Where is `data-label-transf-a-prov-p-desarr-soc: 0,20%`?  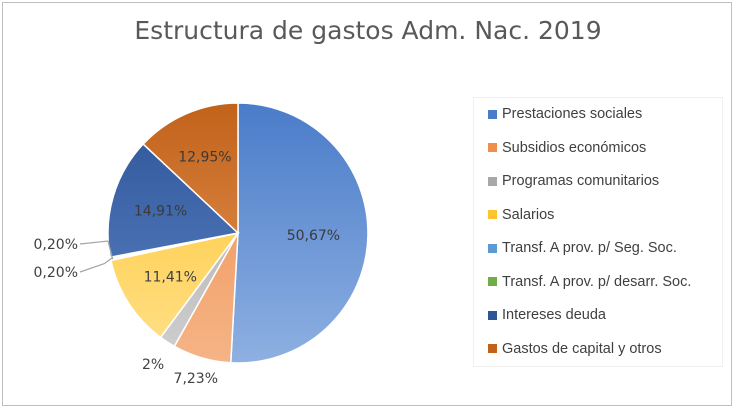 data-label-transf-a-prov-p-desarr-soc: 0,20% is located at coordinates (56, 273).